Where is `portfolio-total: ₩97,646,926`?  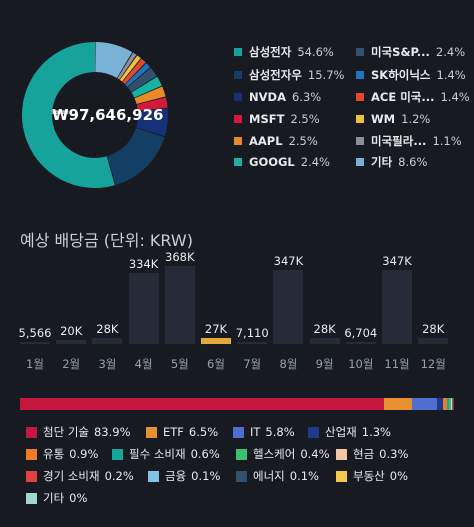 portfolio-total: ₩97,646,926 is located at coordinates (108, 115).